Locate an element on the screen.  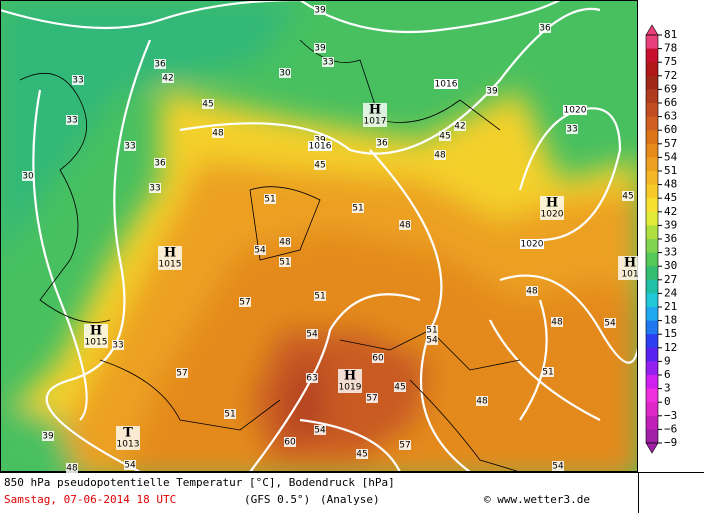
isobar-label: 1016 is located at coordinates (446, 85).